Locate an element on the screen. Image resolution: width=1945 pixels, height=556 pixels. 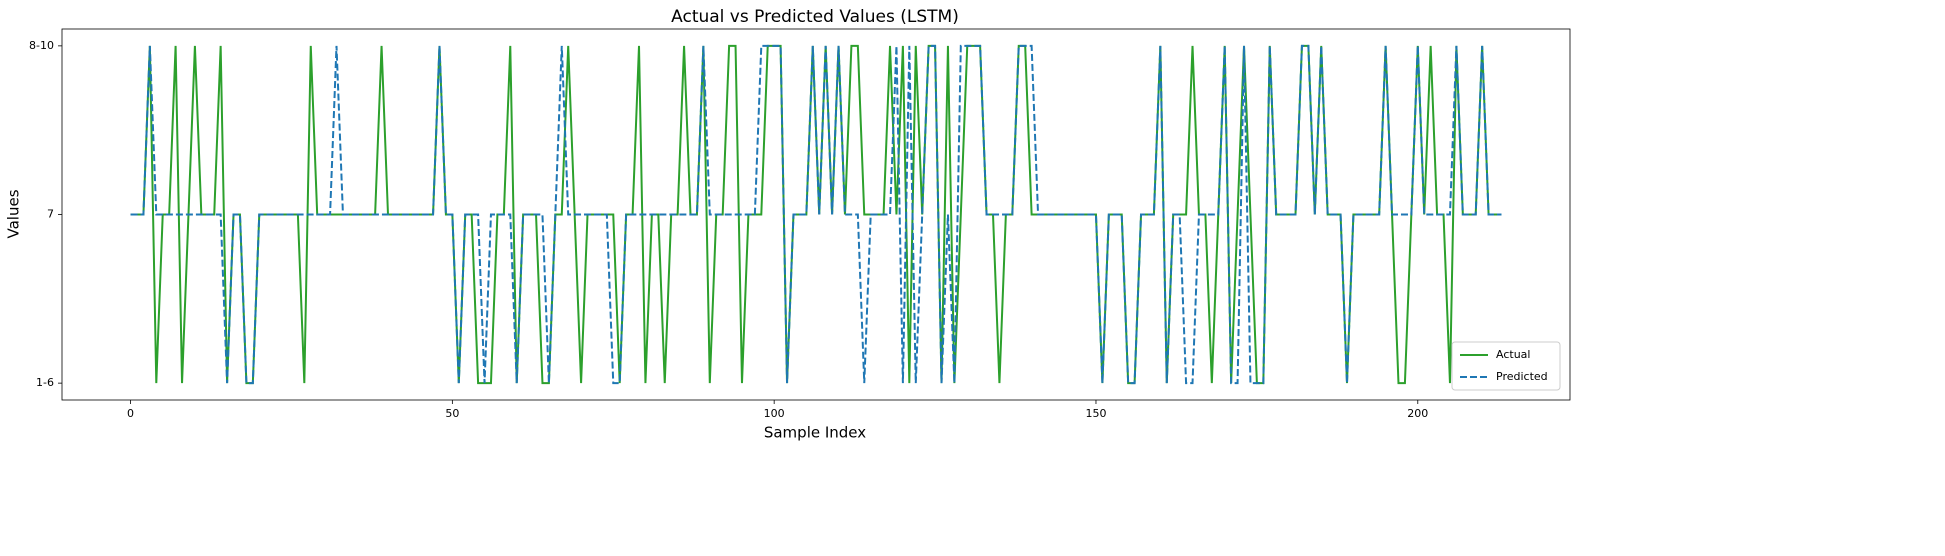
y-tick-label: 7 is located at coordinates (50, 214).